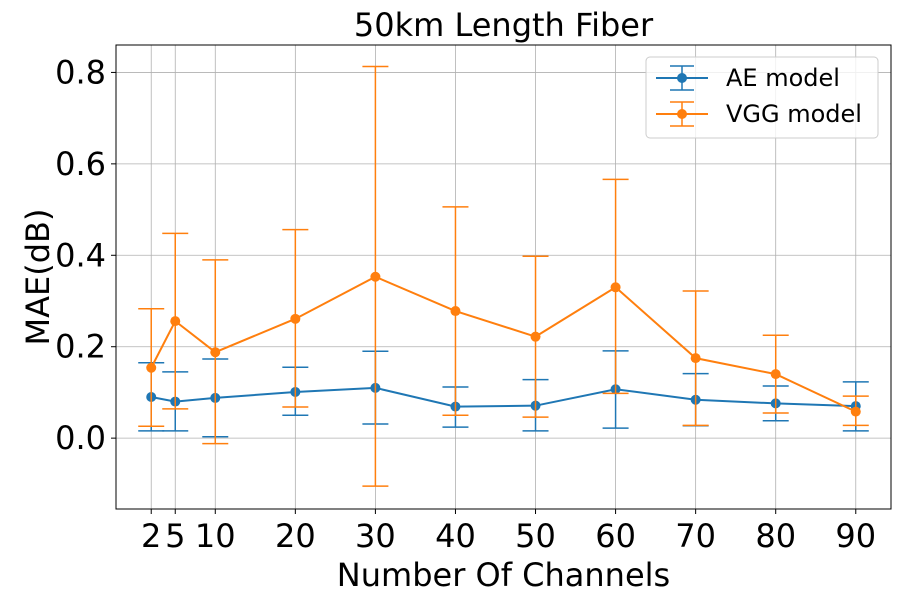 This screenshot has width=899, height=600. I want to click on chart-title: 50km Length Fiber, so click(504, 25).